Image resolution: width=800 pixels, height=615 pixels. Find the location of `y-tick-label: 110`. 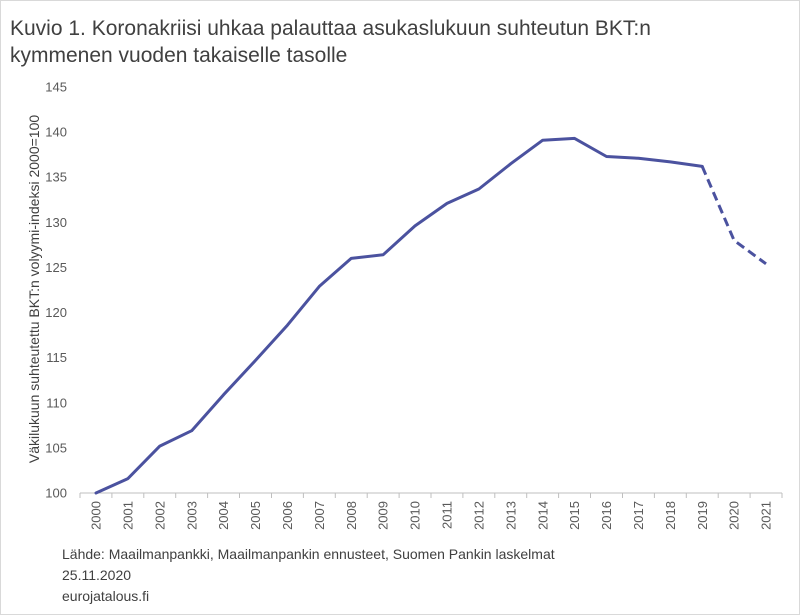

y-tick-label: 110 is located at coordinates (56, 402).